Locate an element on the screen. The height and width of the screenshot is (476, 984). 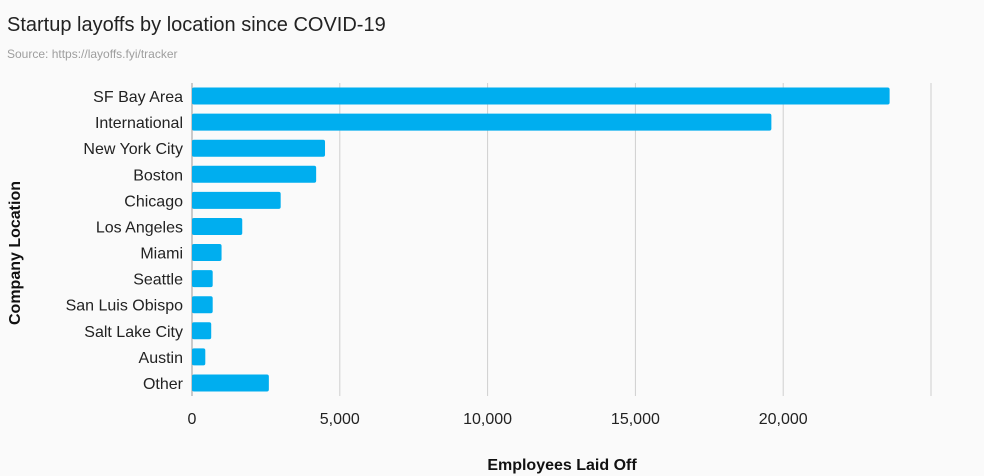
category-label: Boston is located at coordinates (158, 175).